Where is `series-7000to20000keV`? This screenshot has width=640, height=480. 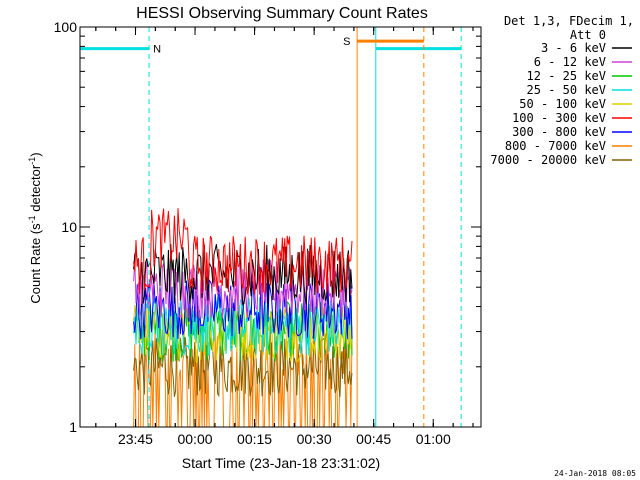 series-7000to20000keV is located at coordinates (243, 367).